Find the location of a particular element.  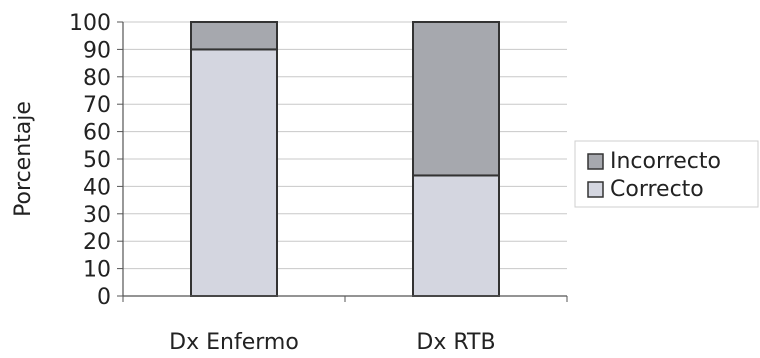

y-tick-label: 80 is located at coordinates (97, 78).